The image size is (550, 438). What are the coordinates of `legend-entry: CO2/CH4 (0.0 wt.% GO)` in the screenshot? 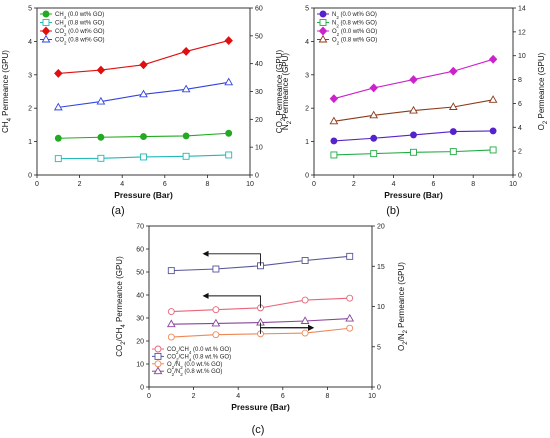 It's located at (199, 351).